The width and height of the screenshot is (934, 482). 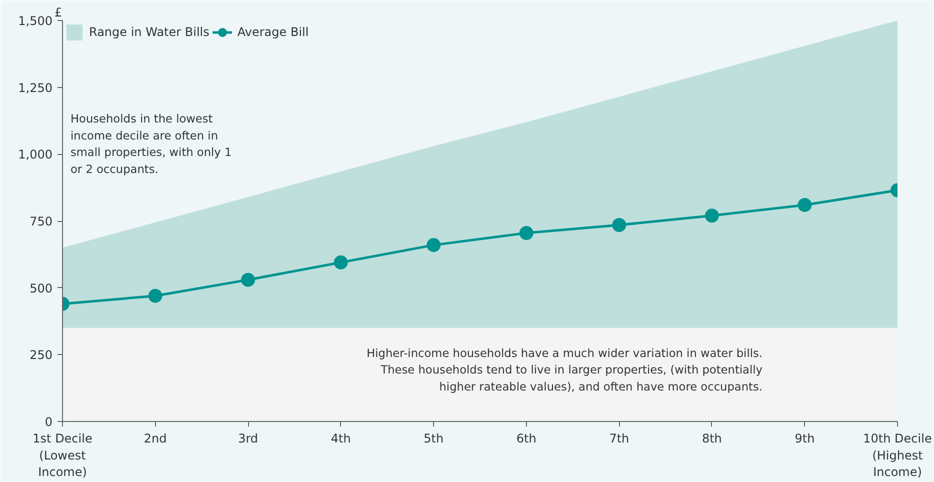 What do you see at coordinates (340, 439) in the screenshot?
I see `x-tick-label: 4th` at bounding box center [340, 439].